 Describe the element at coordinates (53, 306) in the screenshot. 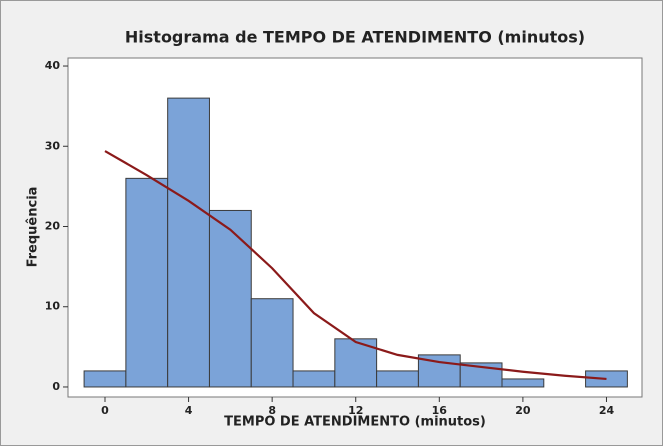

I see `y-tick-label: 10` at that location.